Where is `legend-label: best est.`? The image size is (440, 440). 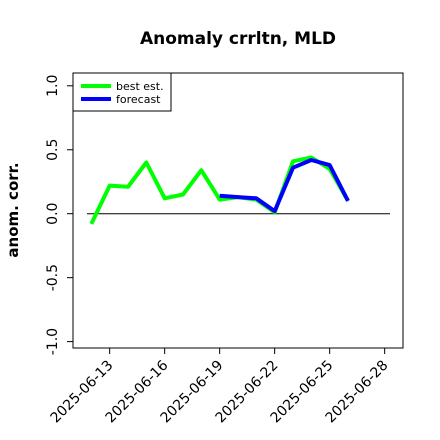
legend-label: best est. is located at coordinates (140, 86).